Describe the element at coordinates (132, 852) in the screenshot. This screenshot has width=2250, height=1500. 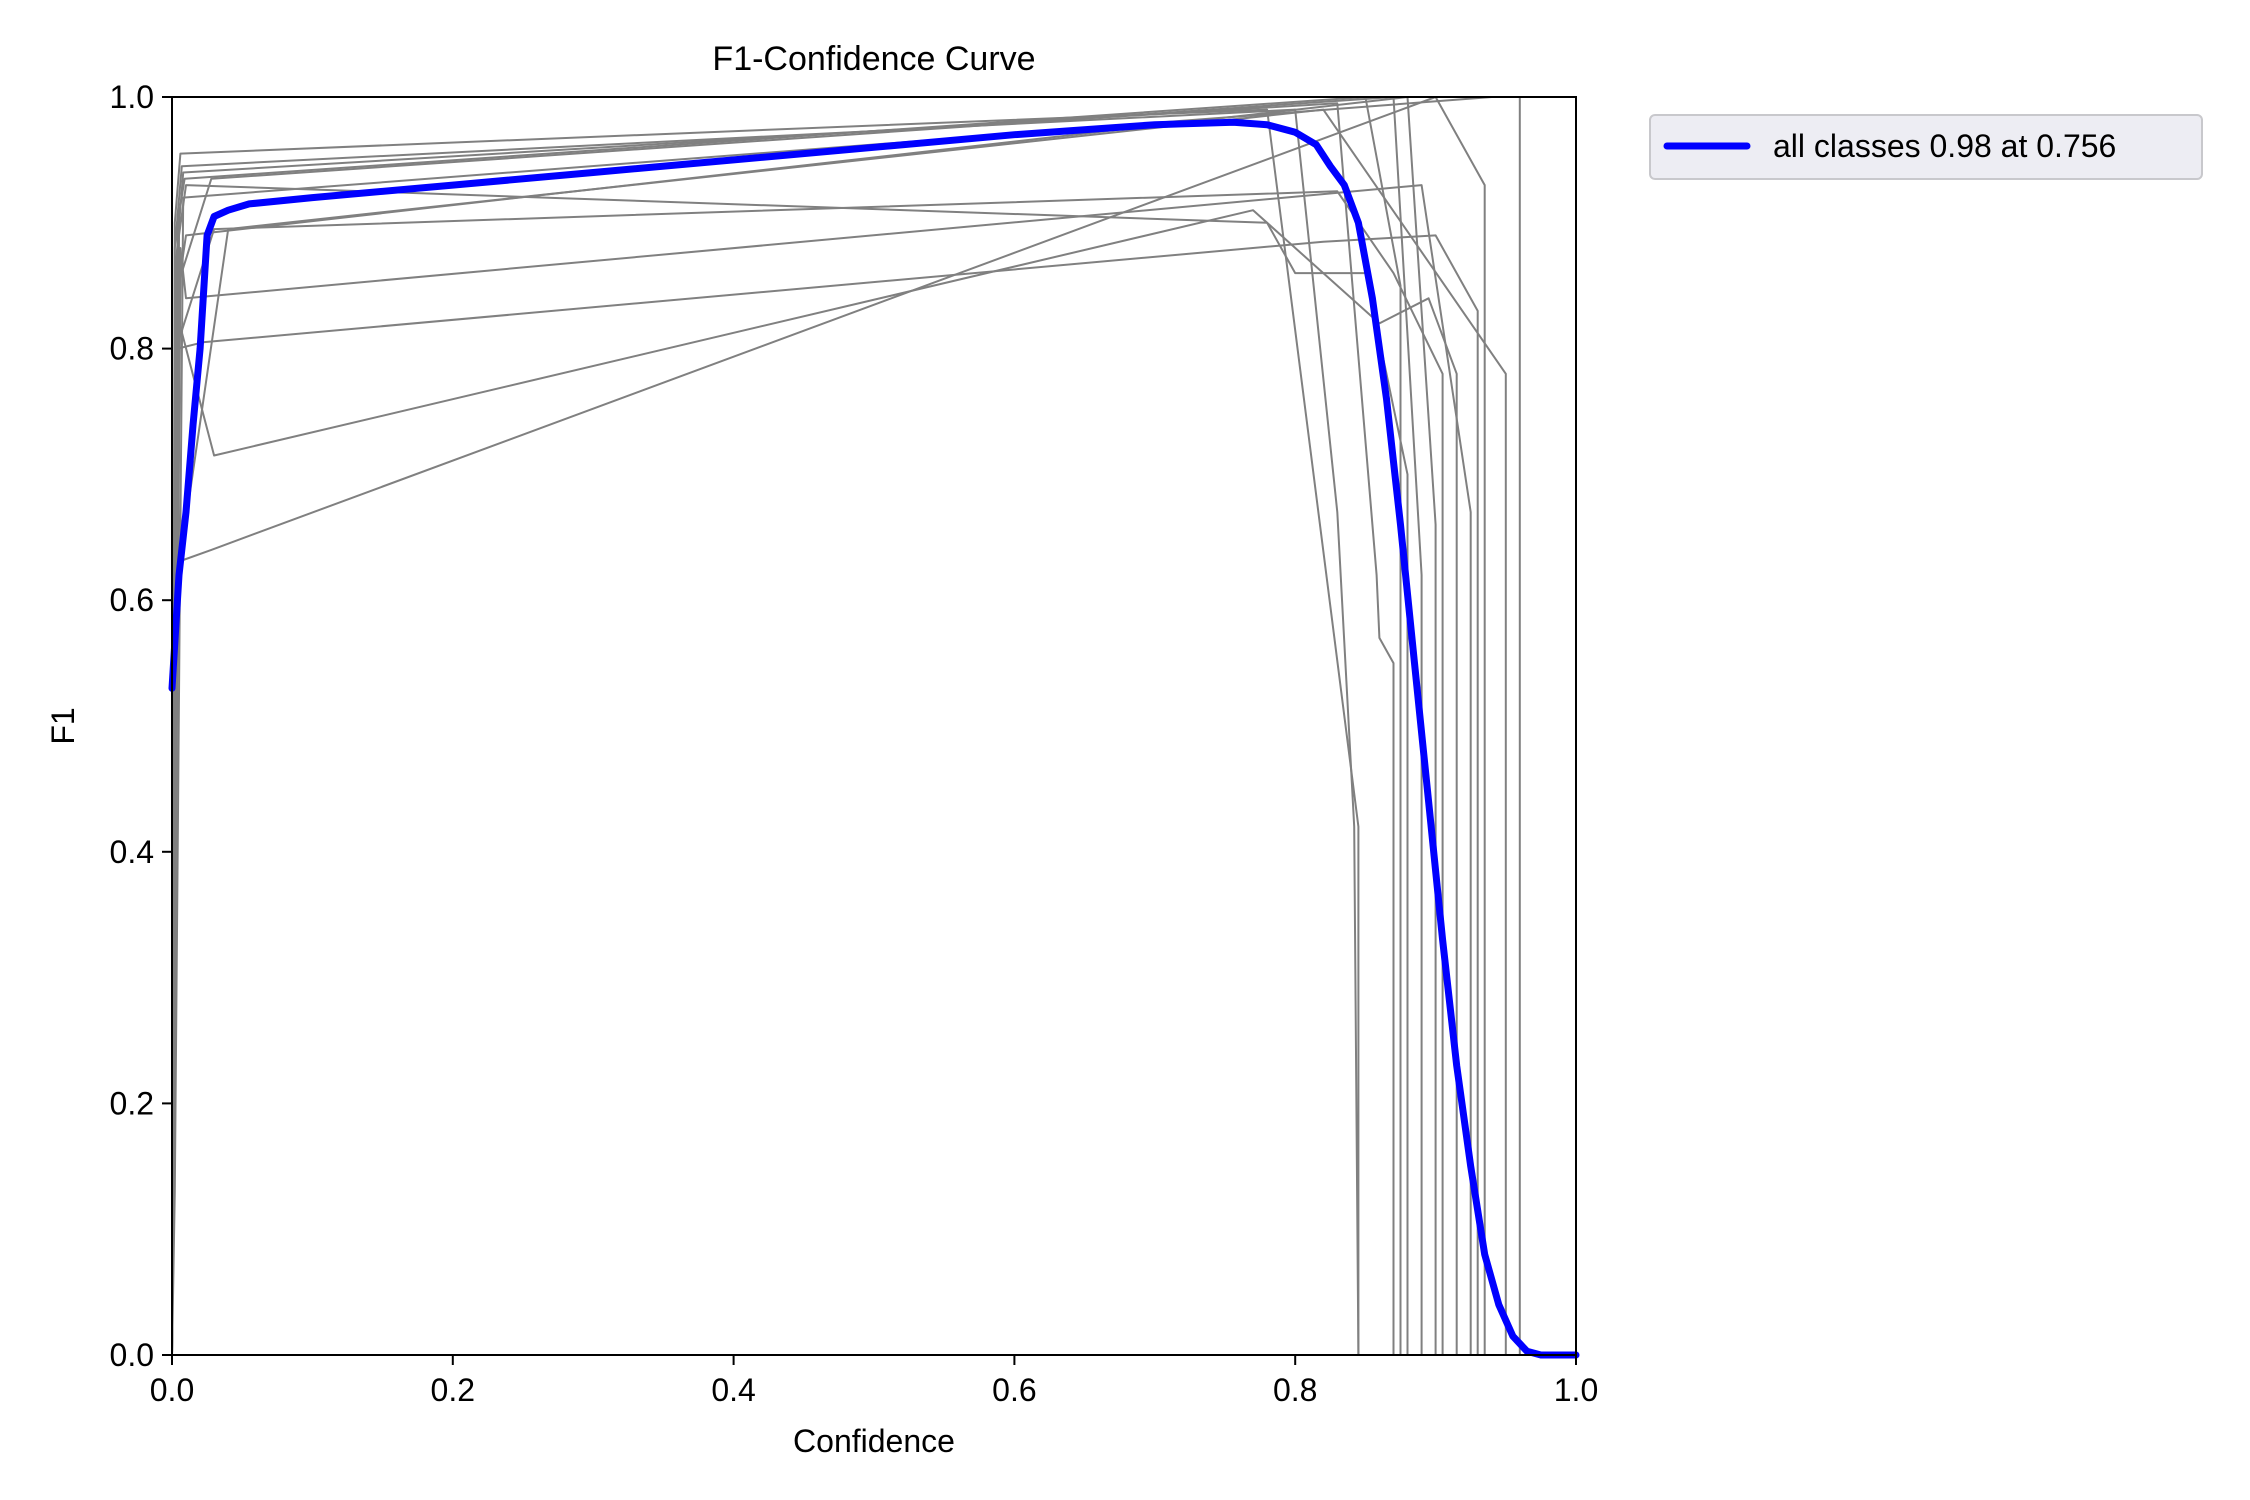
I see `y-tick-label: 0.4` at that location.